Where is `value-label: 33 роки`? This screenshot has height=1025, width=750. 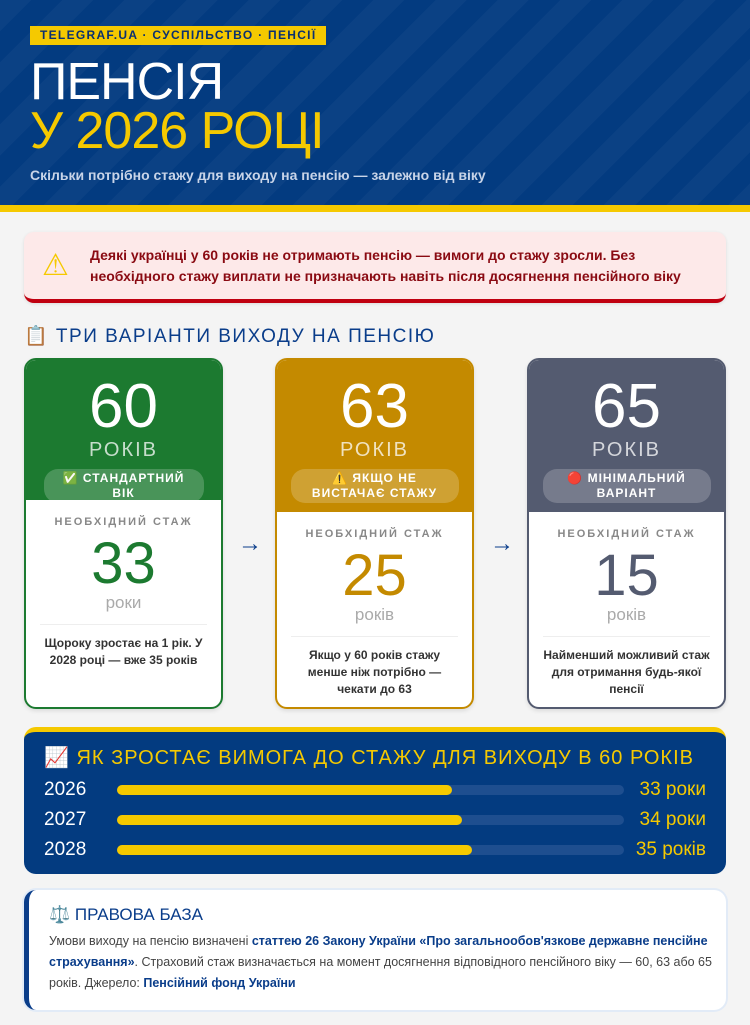
value-label: 33 роки is located at coordinates (672, 789).